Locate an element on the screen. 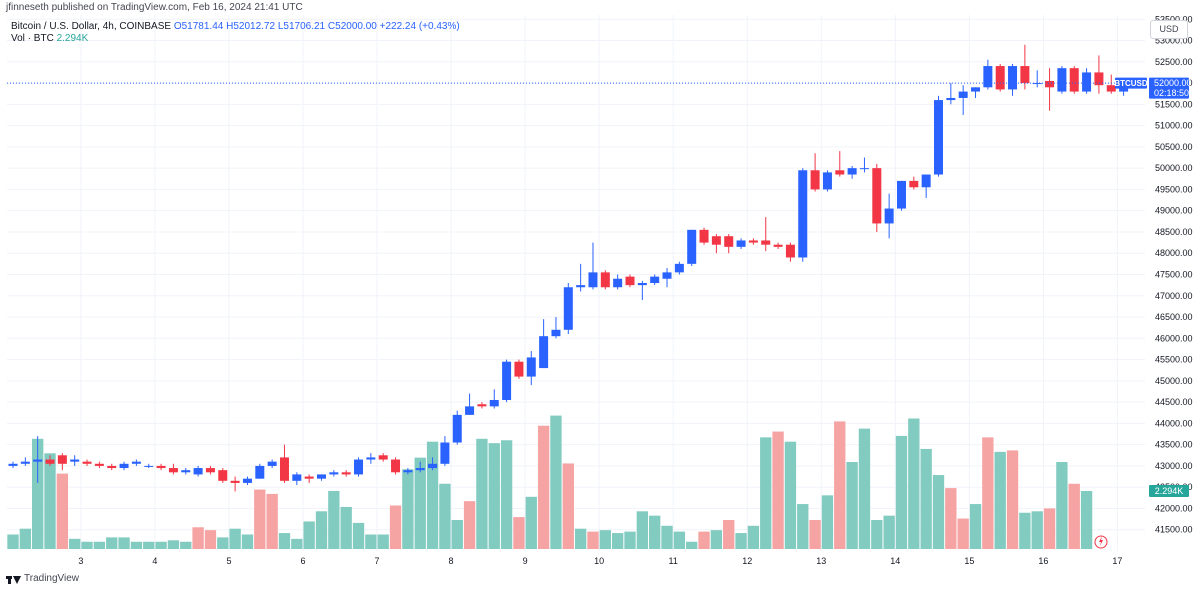  price-tick-label: 41500.00 is located at coordinates (1174, 530).